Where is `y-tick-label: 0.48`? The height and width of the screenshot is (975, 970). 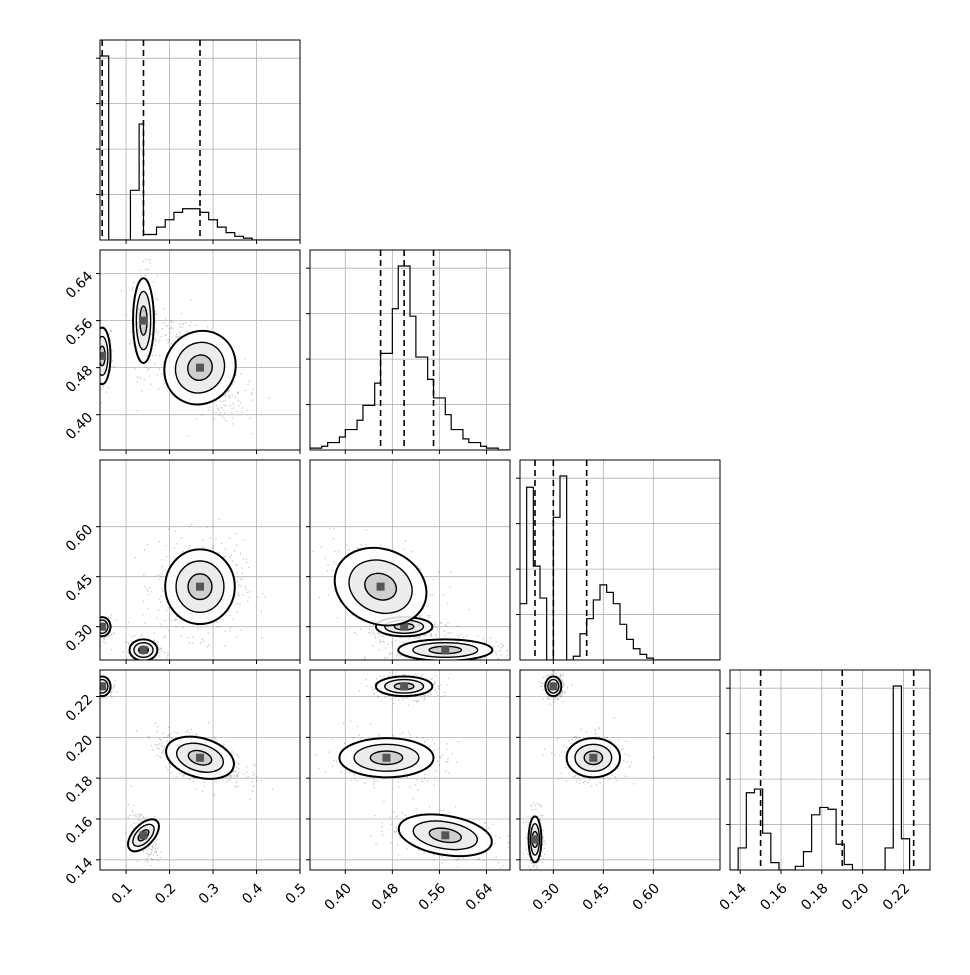 y-tick-label: 0.48 is located at coordinates (79, 379).